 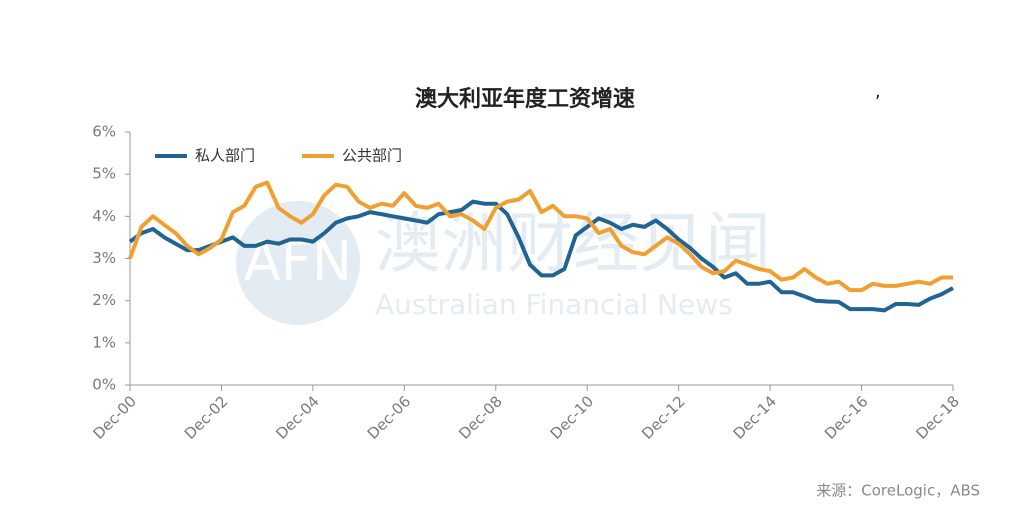 I want to click on chart-title: 澳大利亚年度工资增速, so click(x=525, y=99).